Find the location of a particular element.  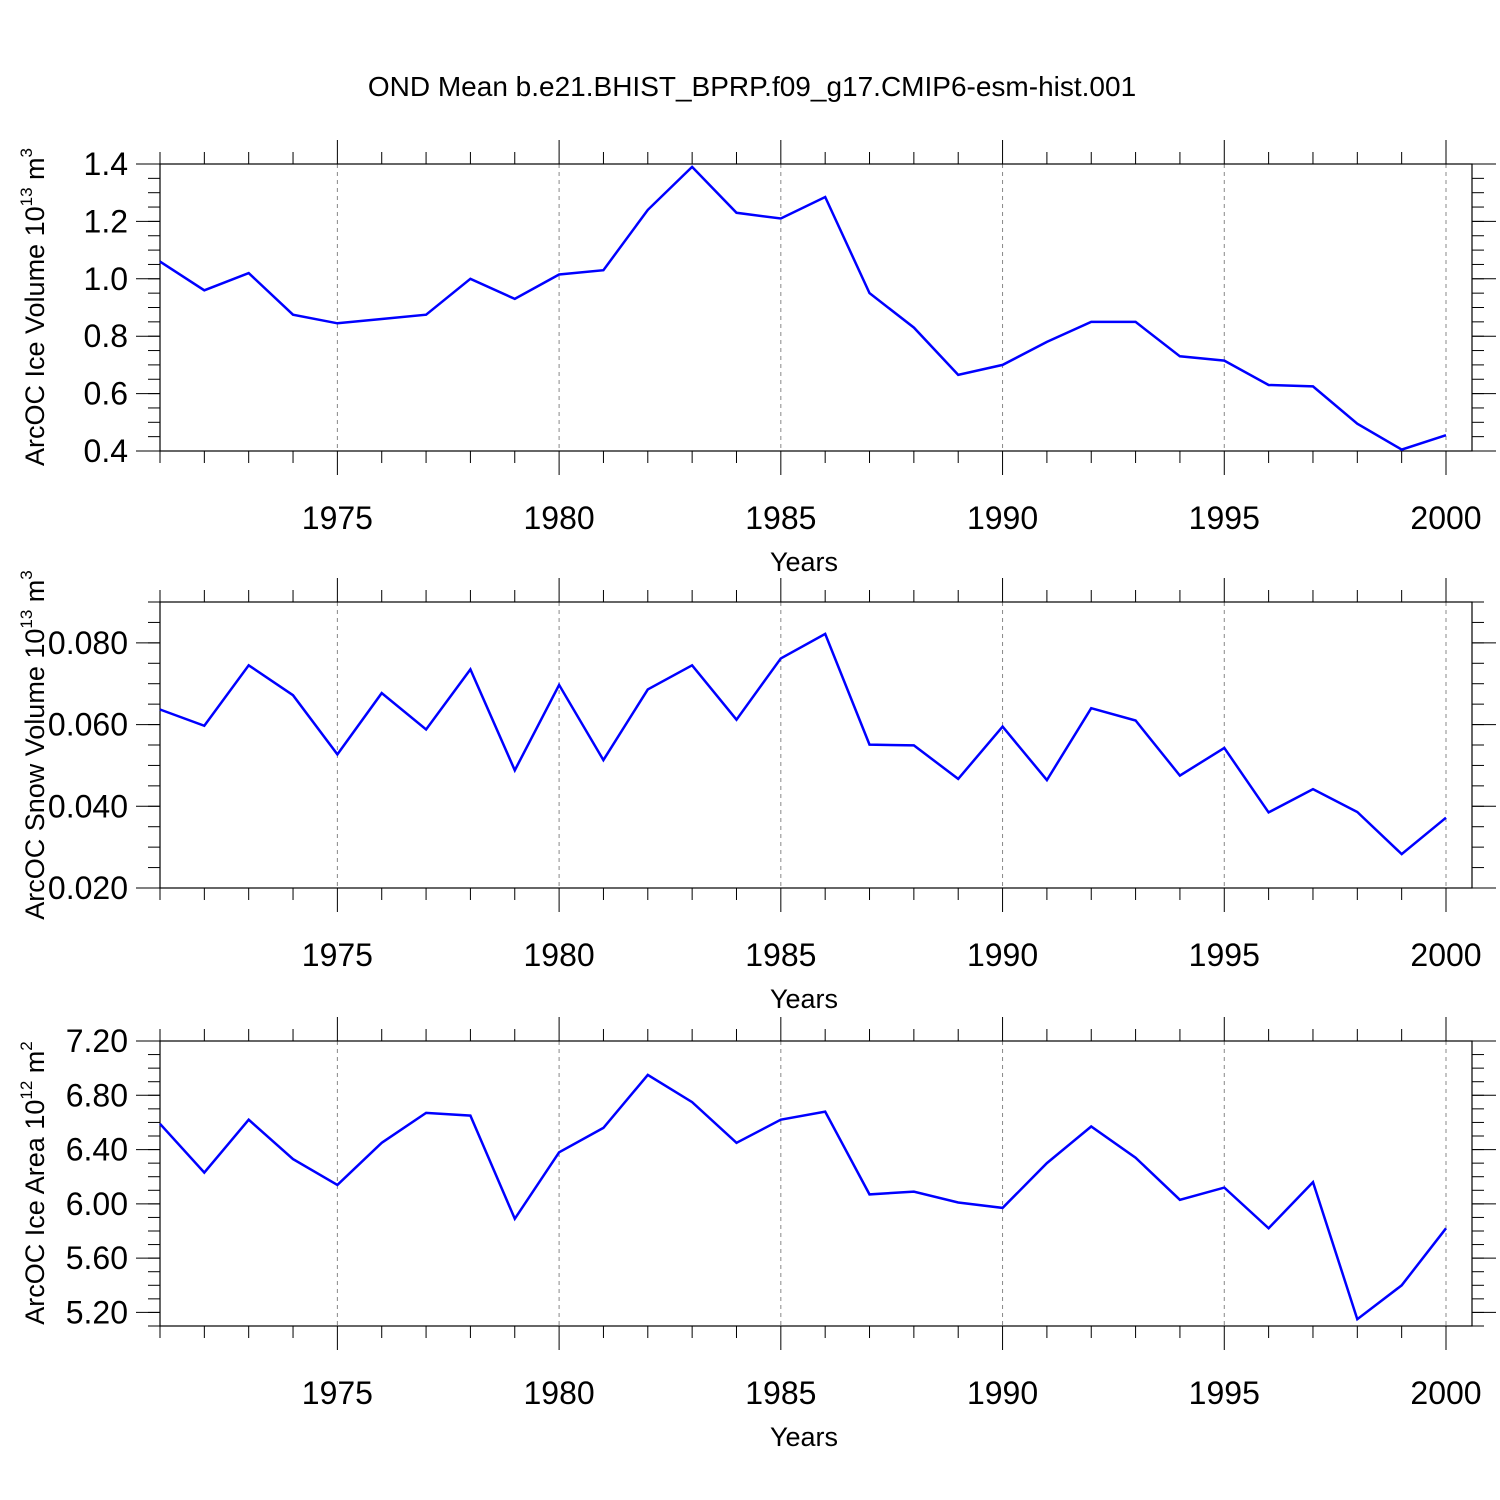

y-tick-label: 0.6 is located at coordinates (106, 394).